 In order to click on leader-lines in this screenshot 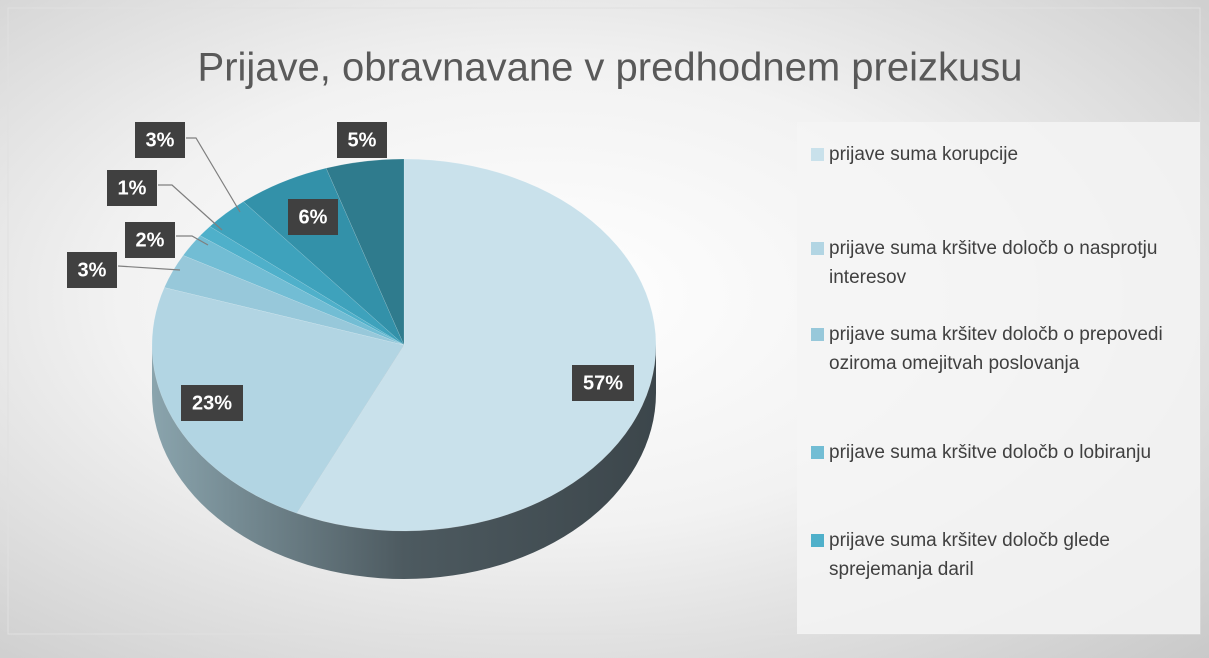, I will do `click(179, 204)`.